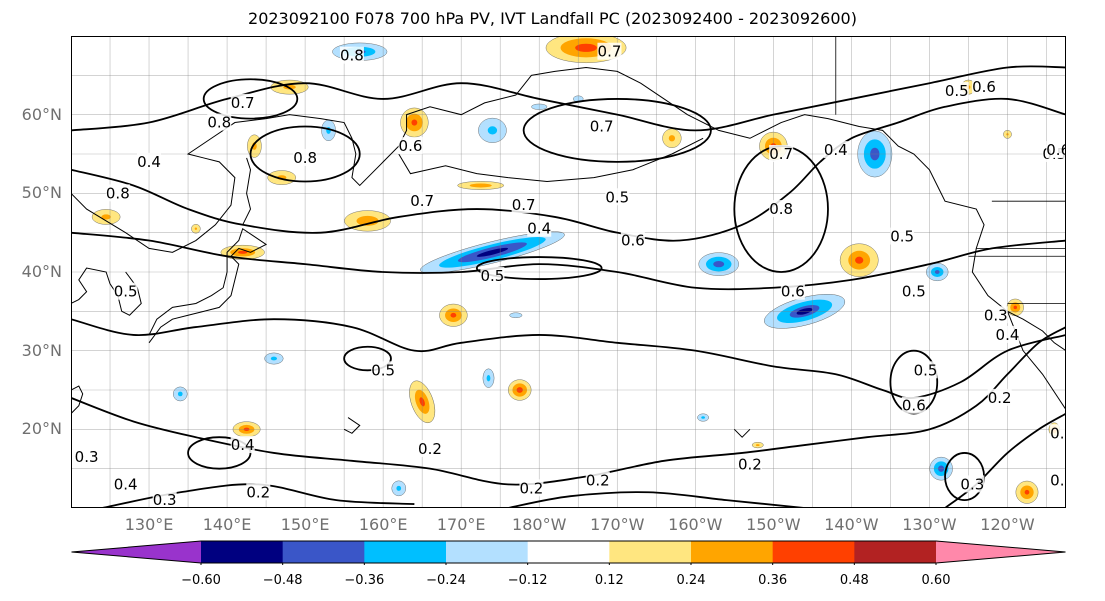 The height and width of the screenshot is (601, 1105). Describe the element at coordinates (383, 524) in the screenshot. I see `longitude-label: 160°E` at that location.